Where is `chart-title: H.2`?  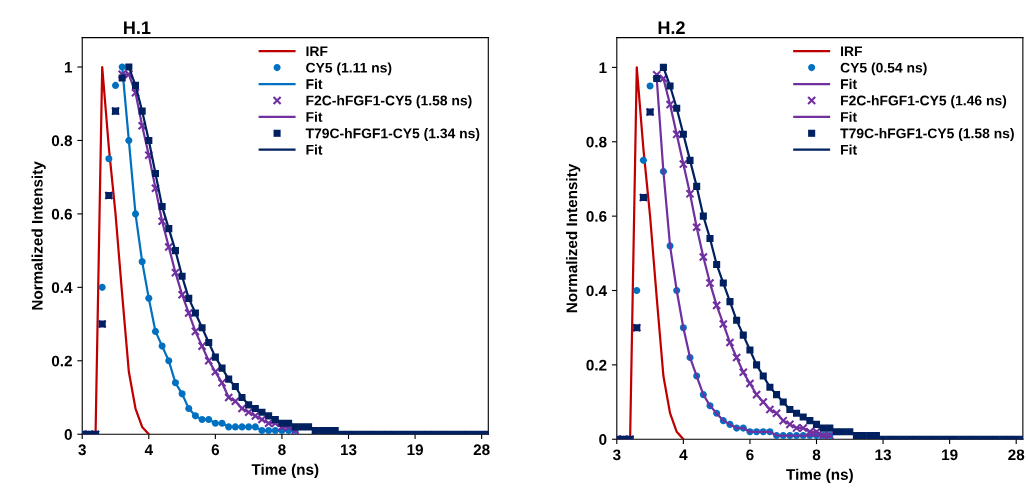
chart-title: H.2 is located at coordinates (671, 27).